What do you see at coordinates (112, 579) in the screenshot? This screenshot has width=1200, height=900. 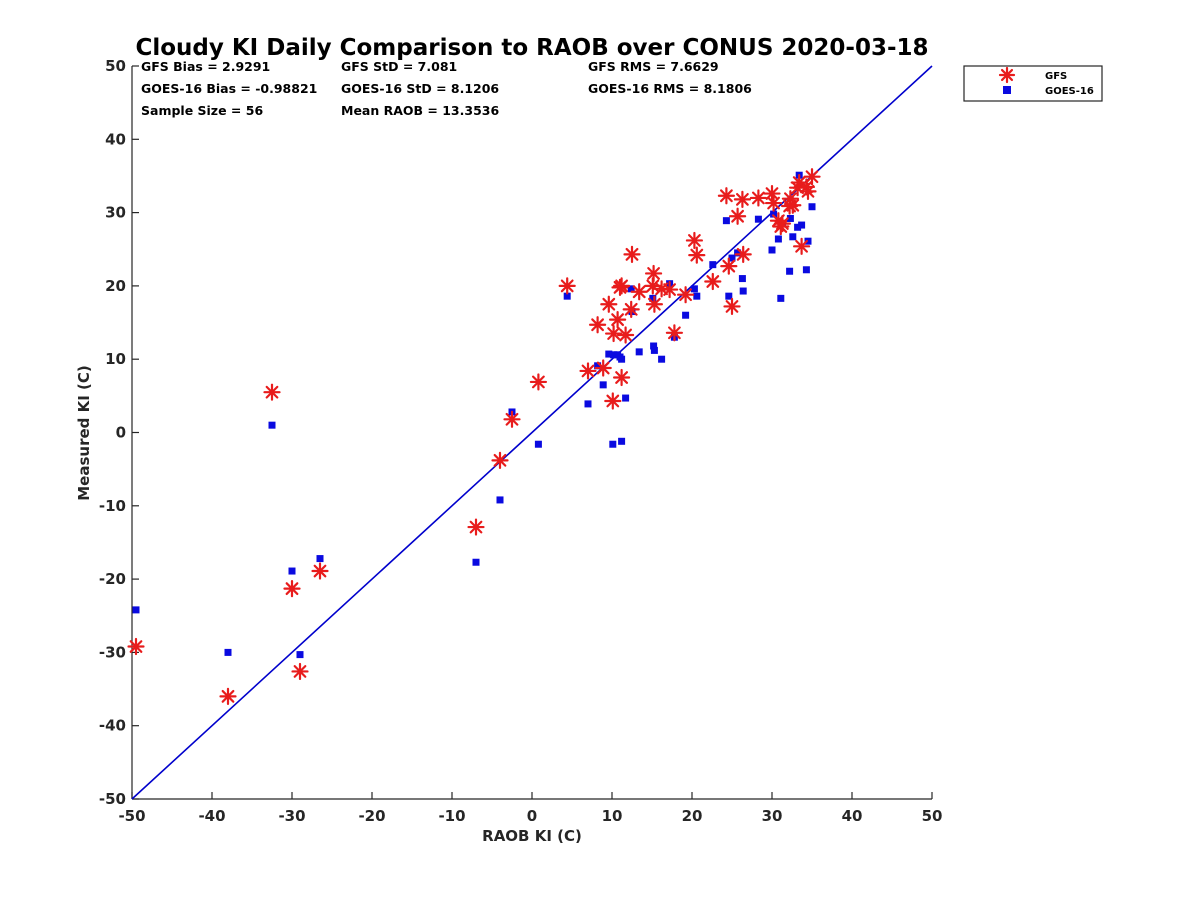 I see `y-tick-label: -20` at bounding box center [112, 579].